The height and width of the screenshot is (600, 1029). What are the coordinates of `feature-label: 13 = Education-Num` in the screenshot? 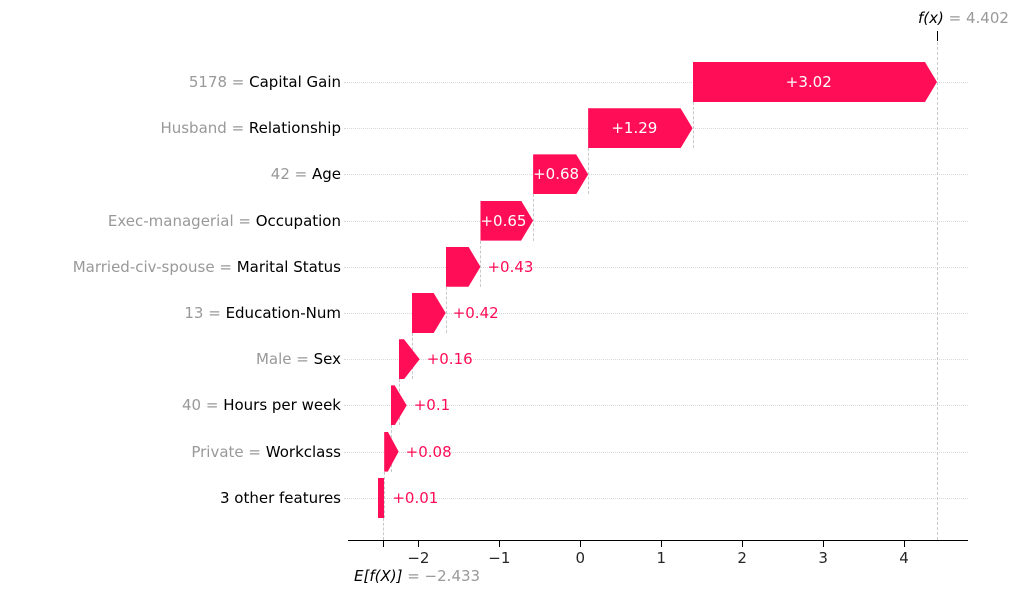 It's located at (170, 313).